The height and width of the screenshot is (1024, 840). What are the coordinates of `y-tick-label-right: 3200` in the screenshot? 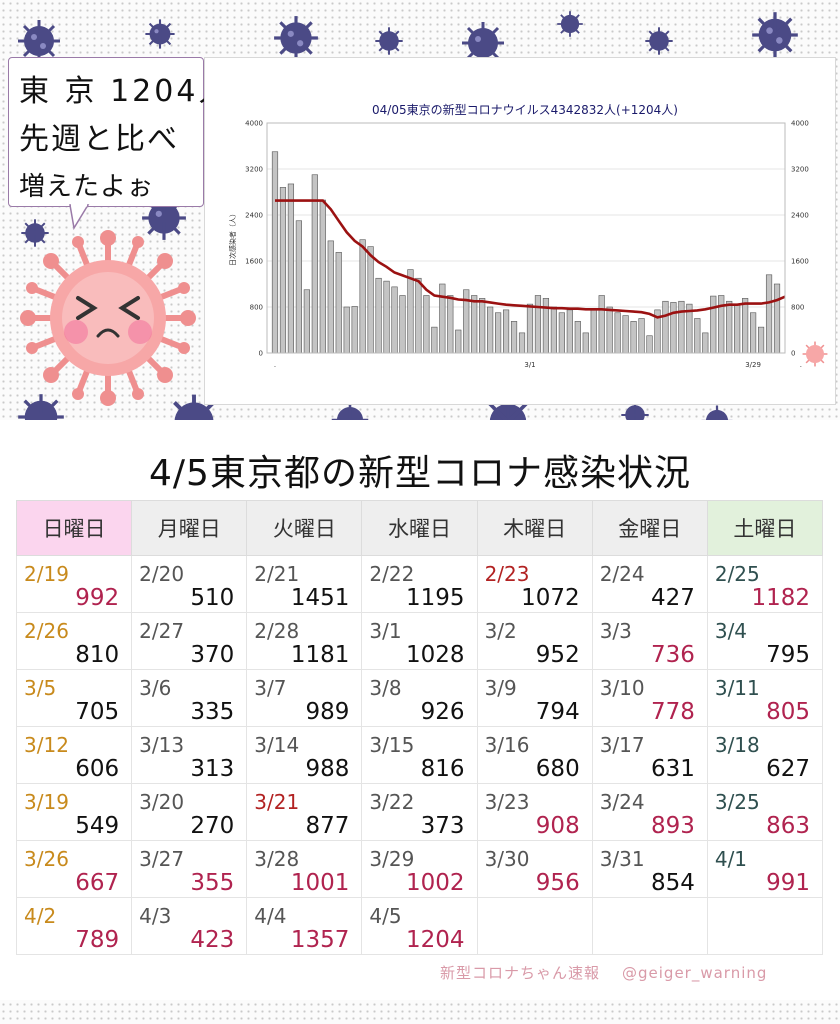 It's located at (800, 170).